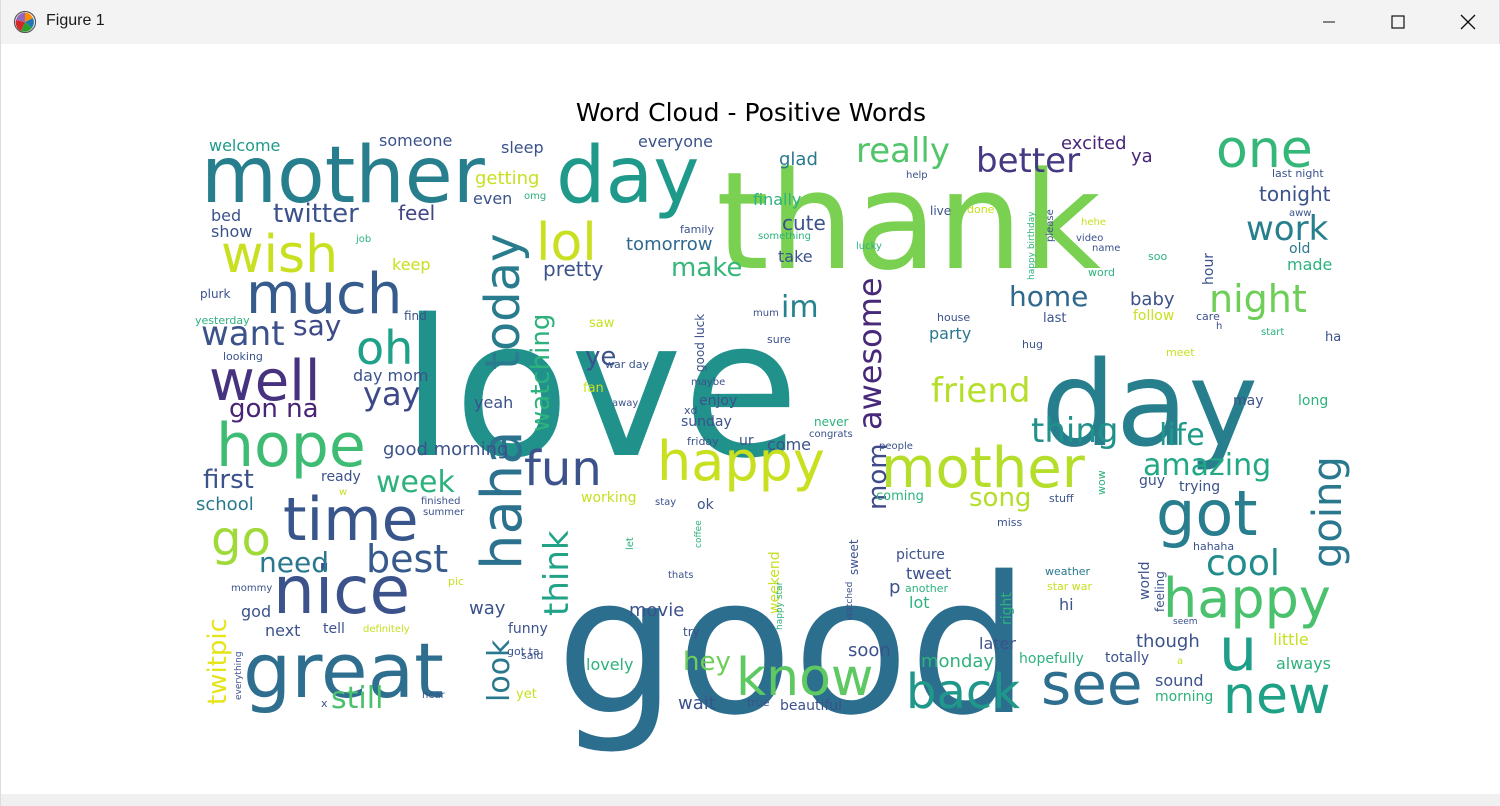 This screenshot has height=806, width=1500. What do you see at coordinates (1298, 173) in the screenshot?
I see `word-last-night: last night` at bounding box center [1298, 173].